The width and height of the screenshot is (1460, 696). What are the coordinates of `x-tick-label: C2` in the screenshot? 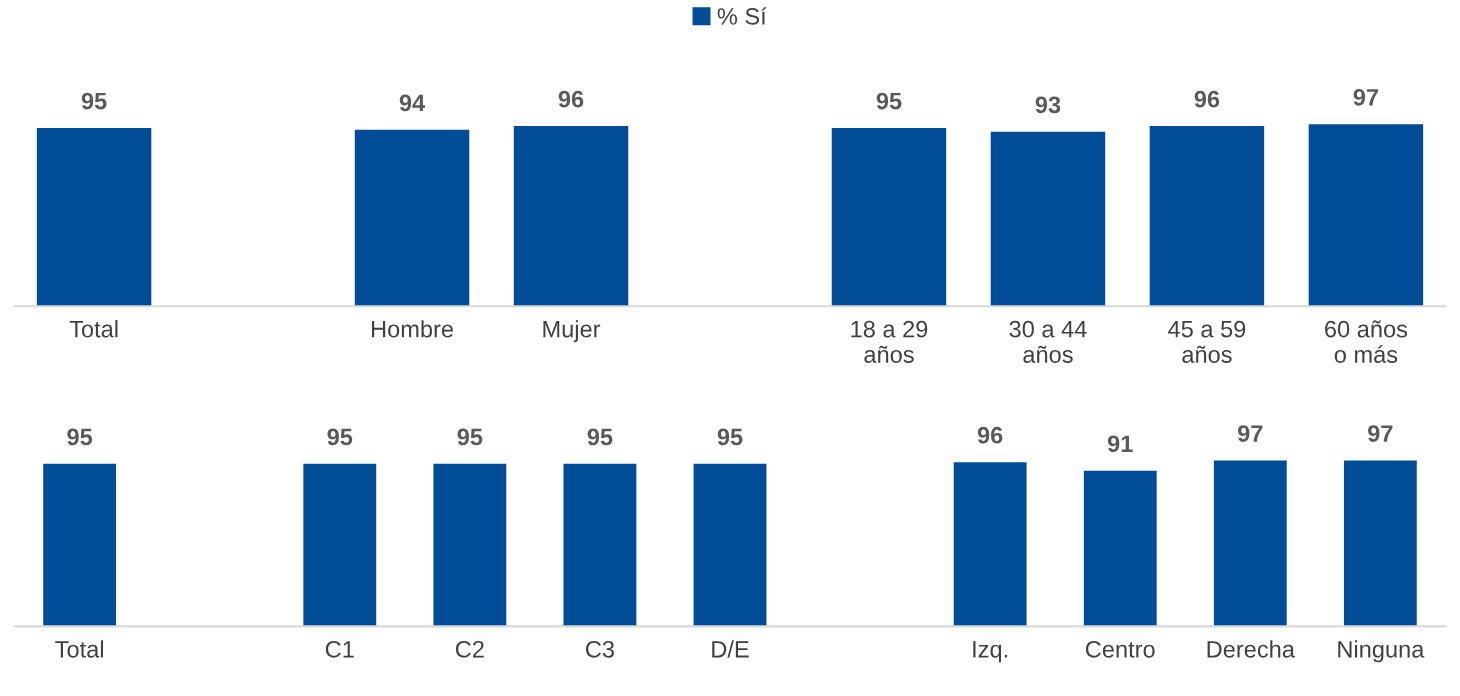 It's located at (469, 649).